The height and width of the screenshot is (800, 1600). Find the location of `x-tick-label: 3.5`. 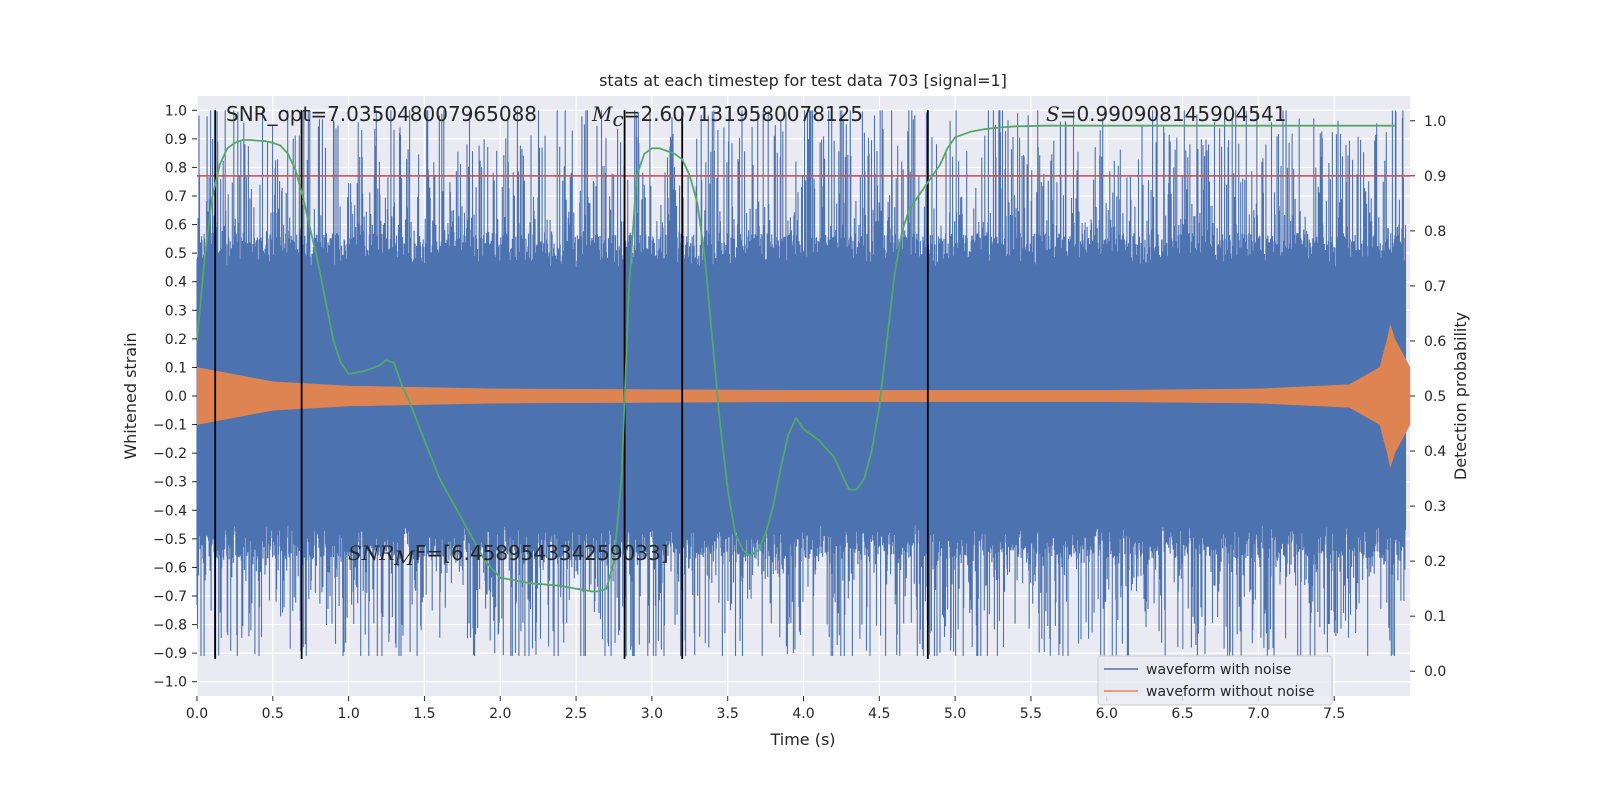

x-tick-label: 3.5 is located at coordinates (728, 714).